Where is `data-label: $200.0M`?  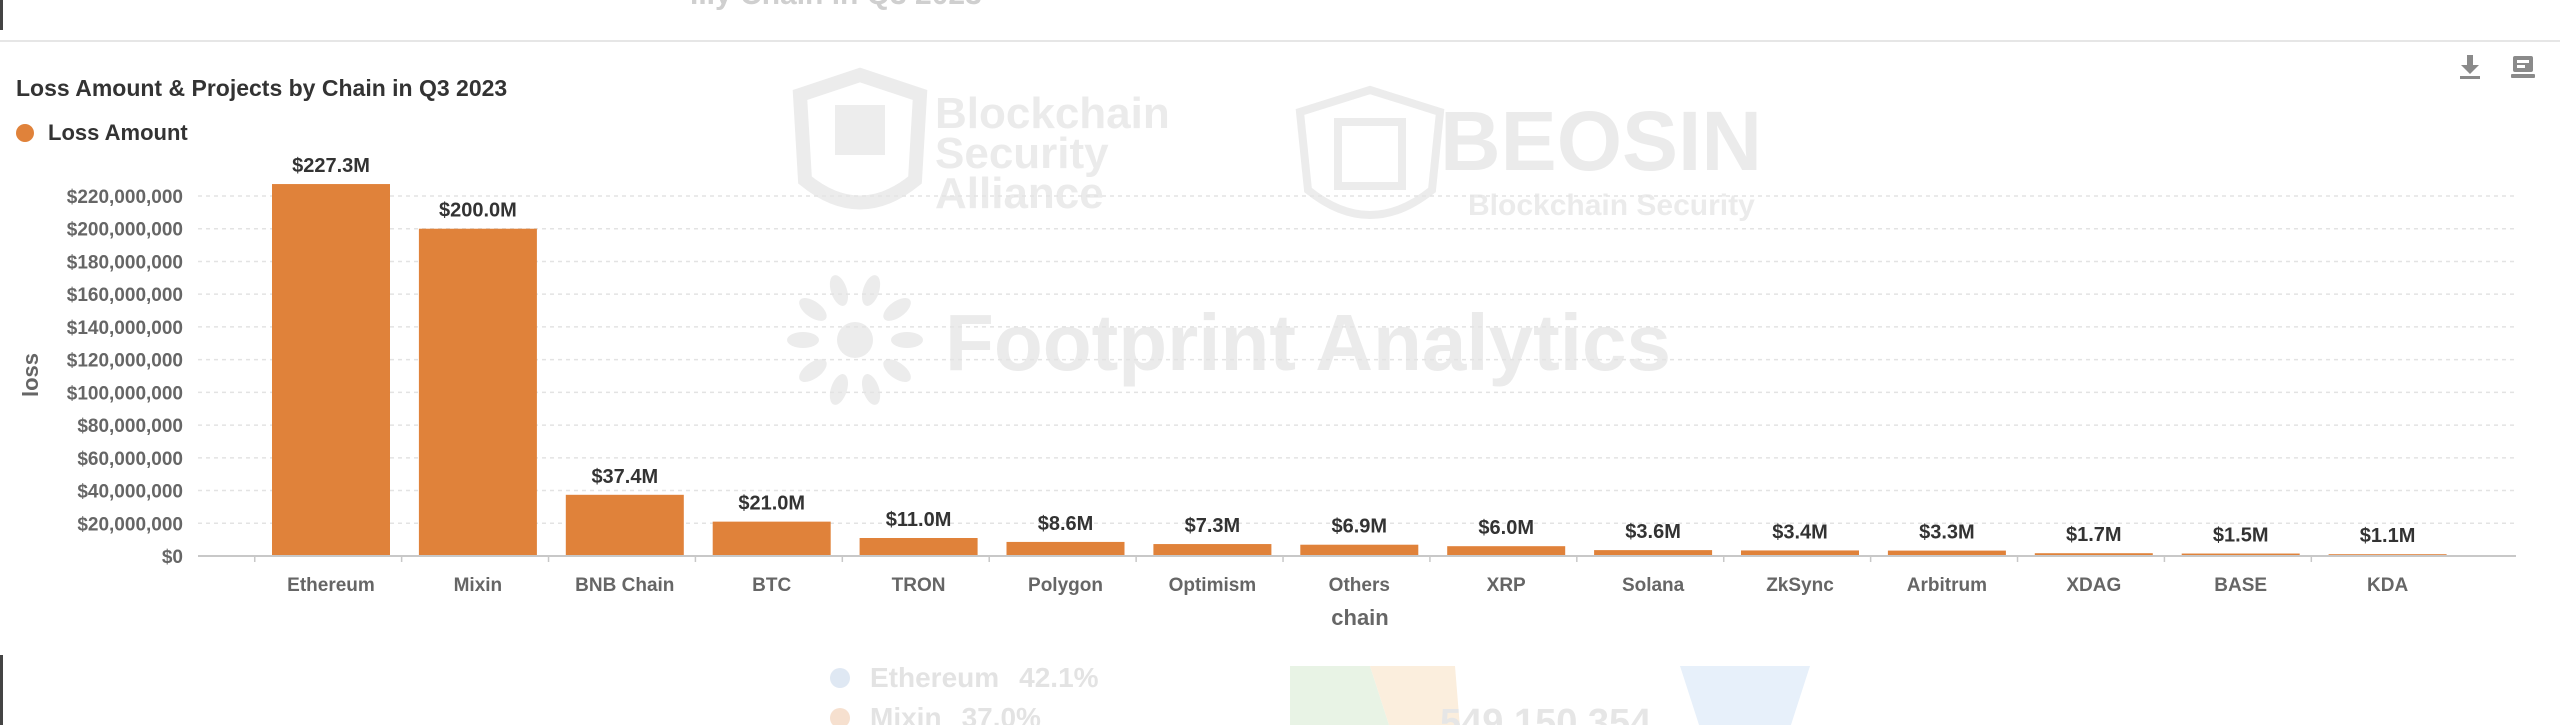
data-label: $200.0M is located at coordinates (478, 211).